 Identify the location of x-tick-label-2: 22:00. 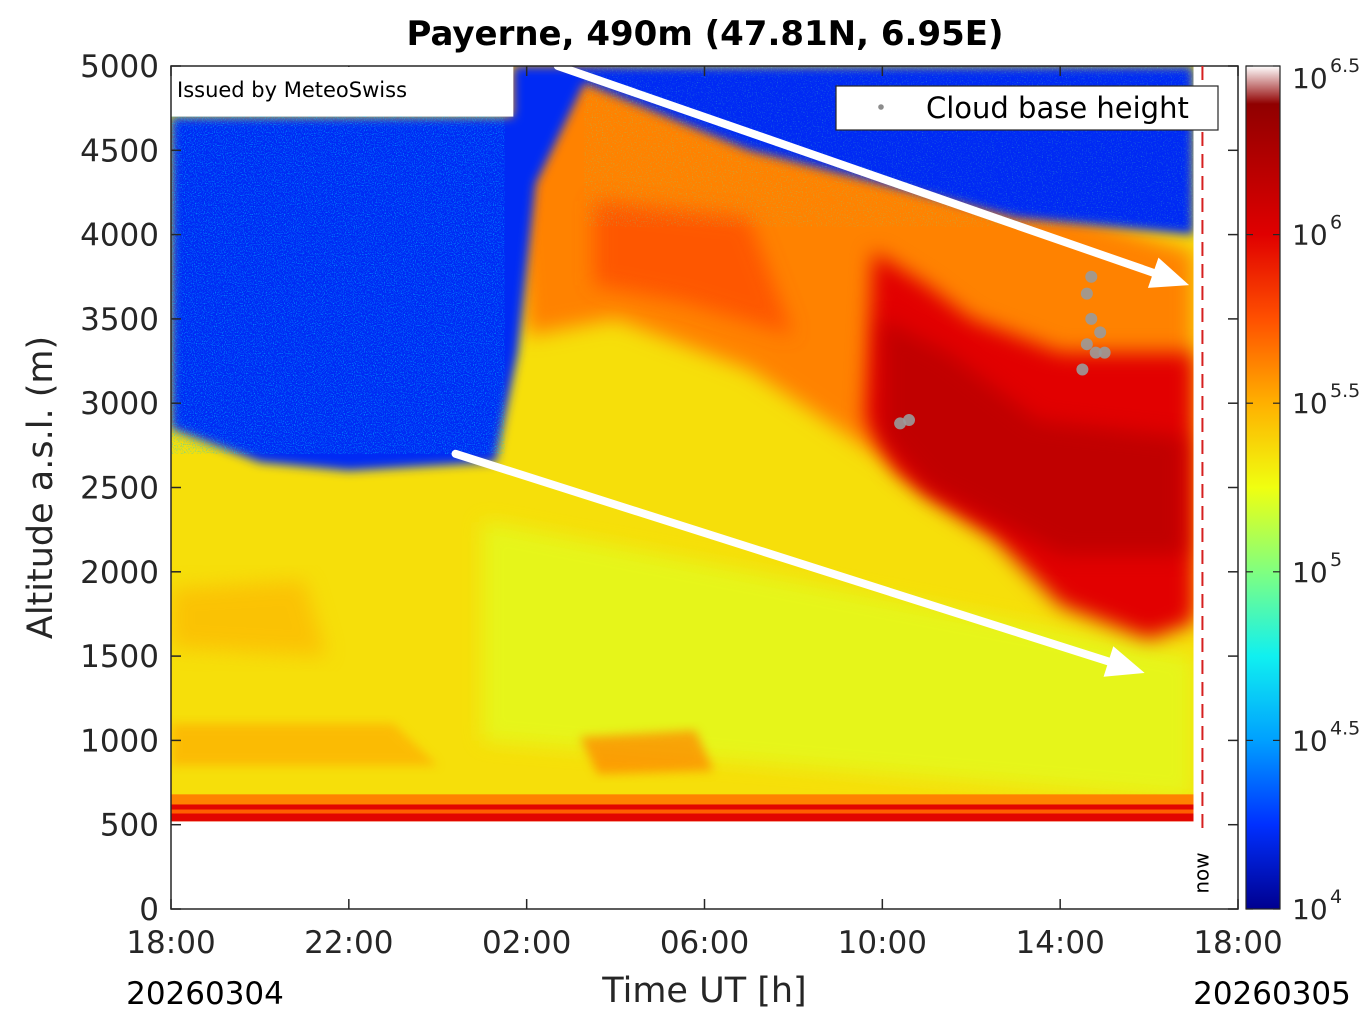
(348, 943).